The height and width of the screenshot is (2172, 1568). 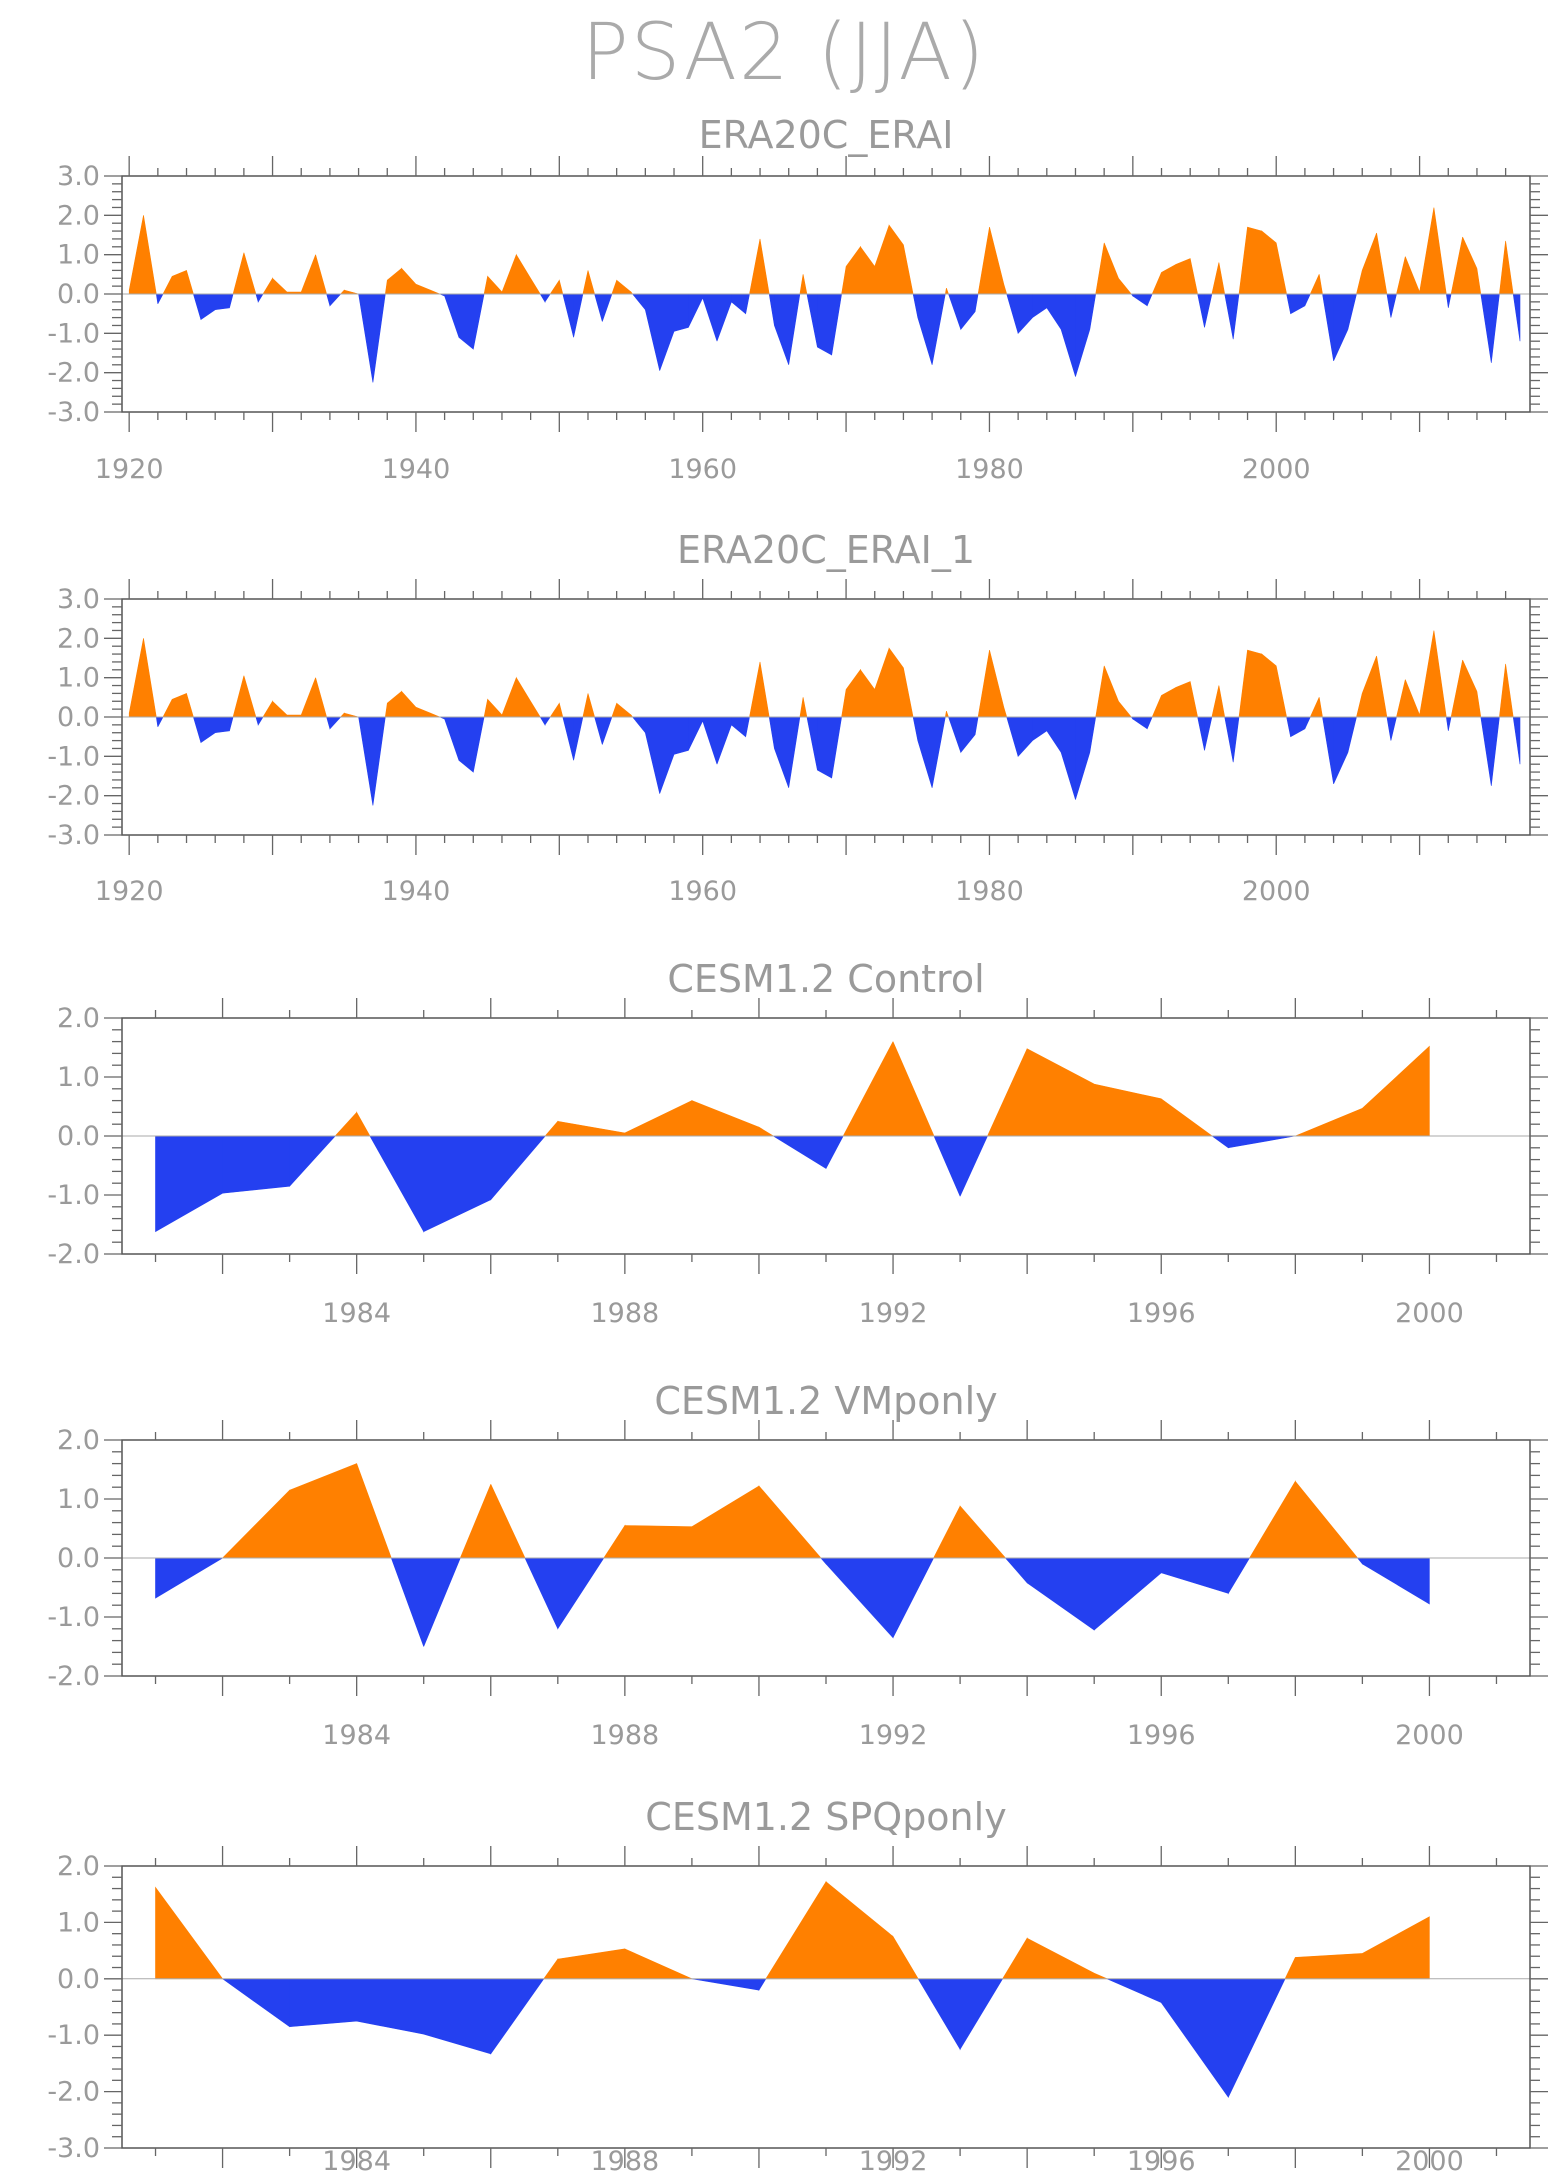 What do you see at coordinates (825, 979) in the screenshot?
I see `panel-title: CESM1.2 Control` at bounding box center [825, 979].